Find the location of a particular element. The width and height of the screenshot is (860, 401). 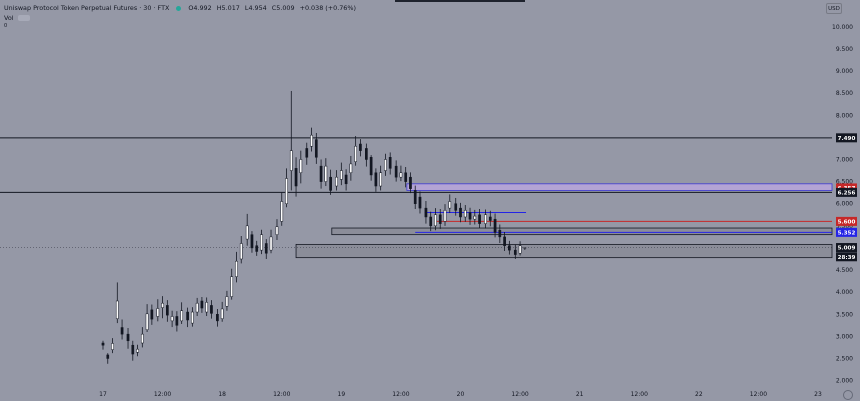

price-axis-label: 6.256 is located at coordinates (846, 192).